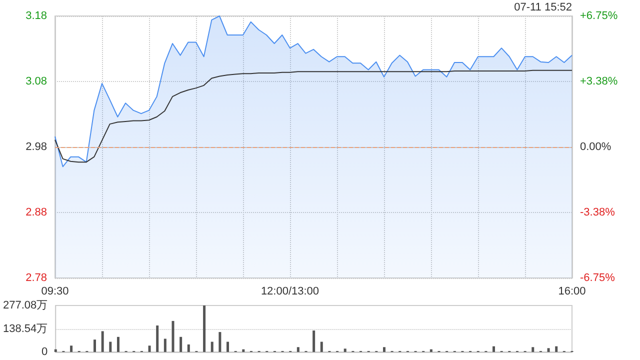  Describe the element at coordinates (25, 328) in the screenshot. I see `y-tick-label: 138.54万` at that location.